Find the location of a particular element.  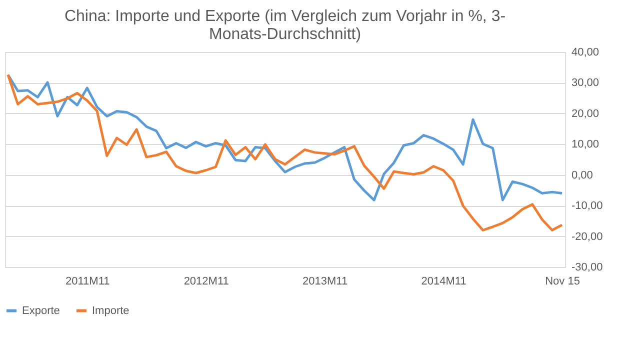

text: Monats-Durchschnitt) is located at coordinates (285, 34).